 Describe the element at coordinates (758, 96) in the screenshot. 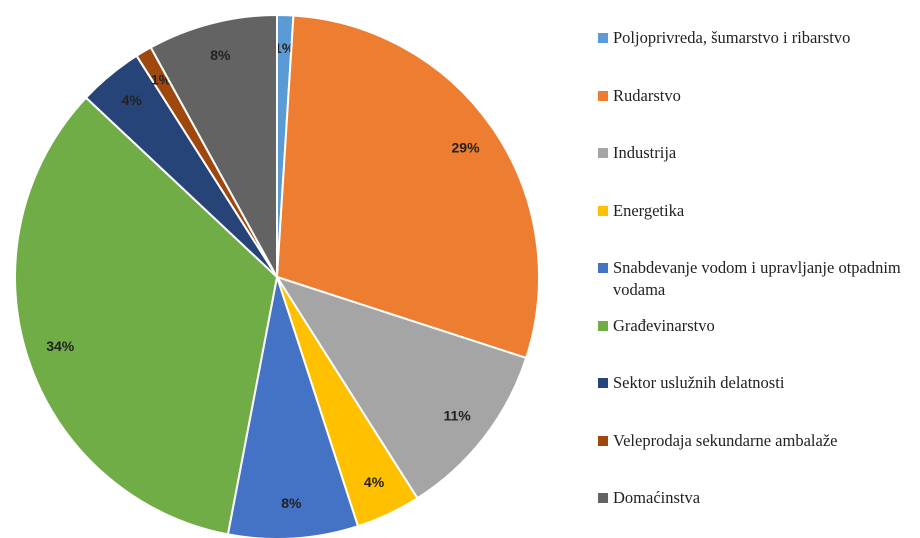

I see `legend-item: Rudarstvo` at that location.